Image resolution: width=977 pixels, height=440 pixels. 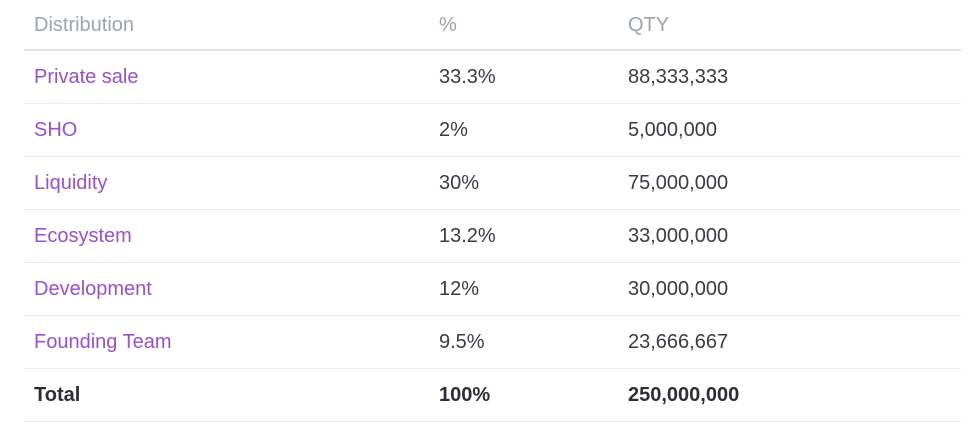 What do you see at coordinates (672, 130) in the screenshot?
I see `row-qty: 5,000,000` at bounding box center [672, 130].